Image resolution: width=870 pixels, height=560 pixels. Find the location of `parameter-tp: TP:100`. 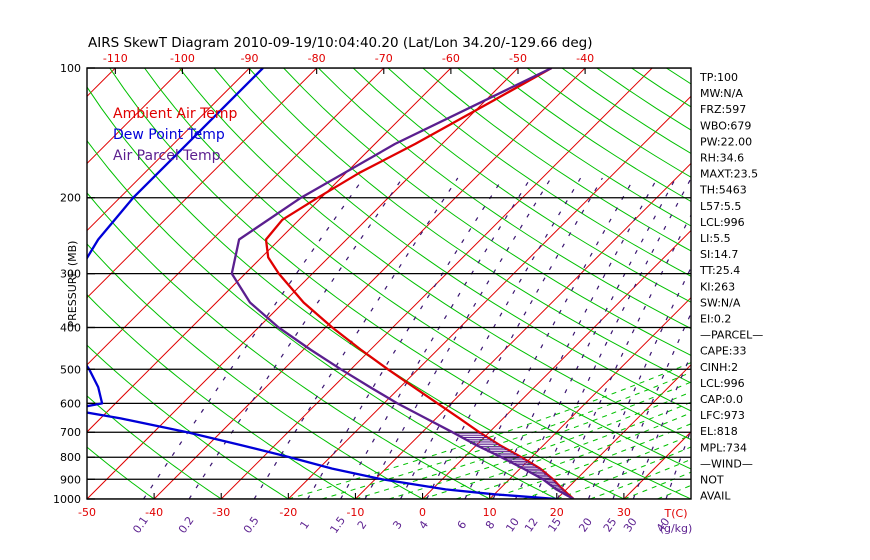

parameter-tp: TP:100 is located at coordinates (718, 77).